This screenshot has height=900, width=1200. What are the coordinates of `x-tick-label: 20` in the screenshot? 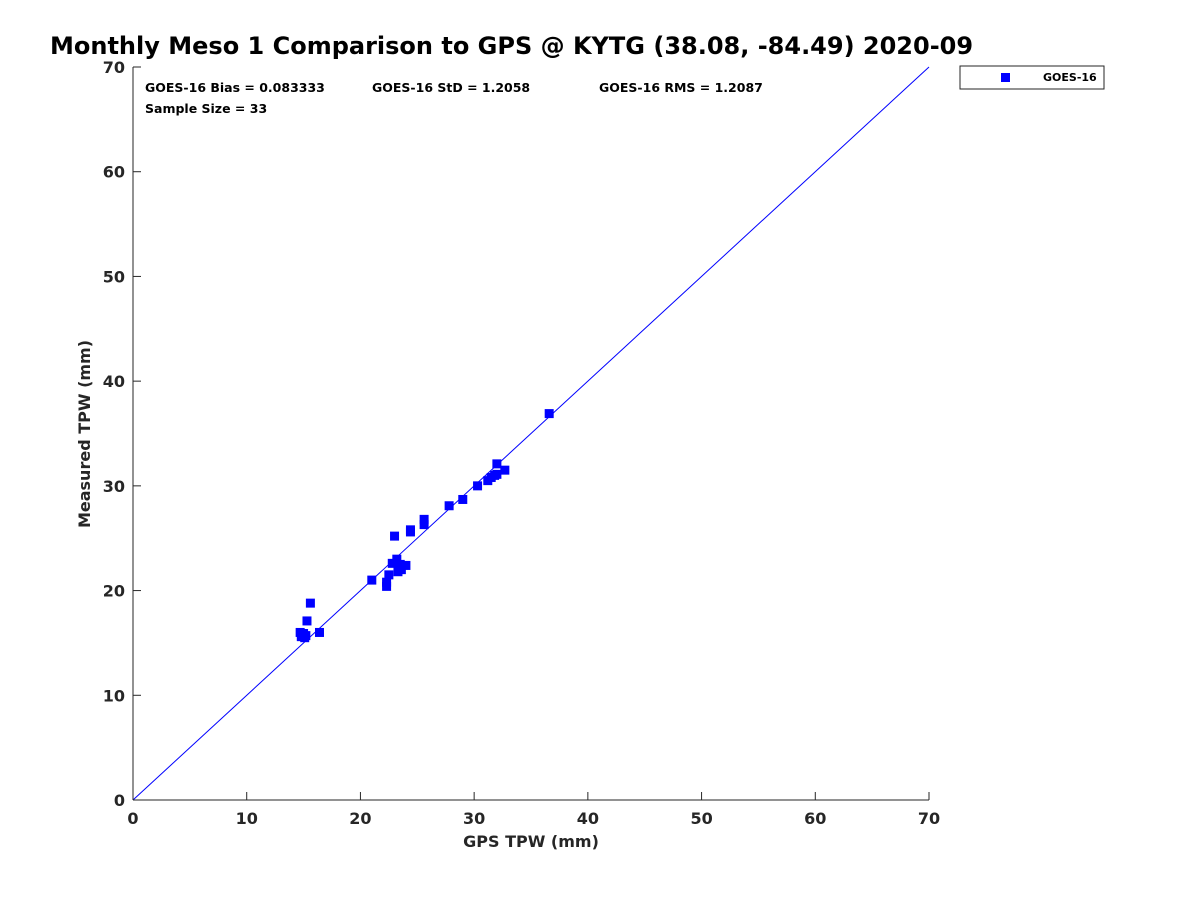 It's located at (360, 818).